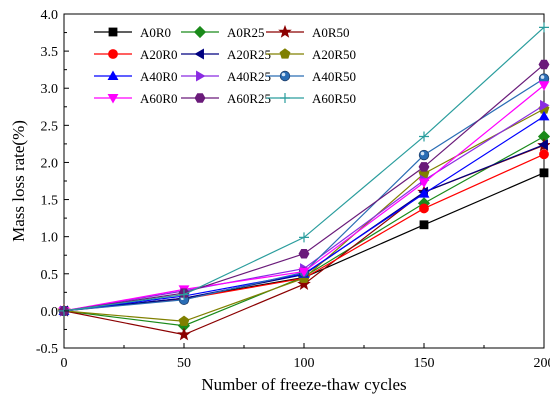  I want to click on legend-label: A20R25, so click(249, 54).